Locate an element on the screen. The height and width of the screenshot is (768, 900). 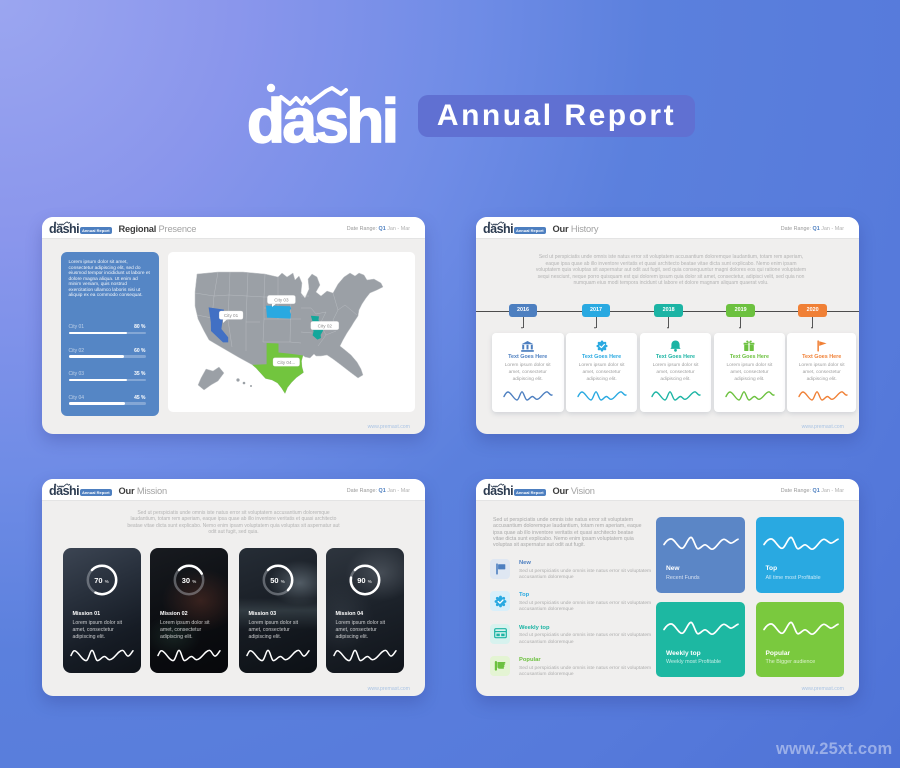
svg-text: City 03 is located at coordinates (281, 299).